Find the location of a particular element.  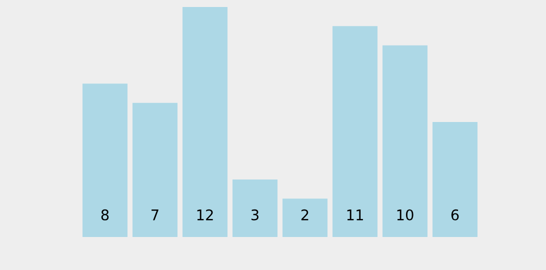

data-label: 11 is located at coordinates (355, 215).